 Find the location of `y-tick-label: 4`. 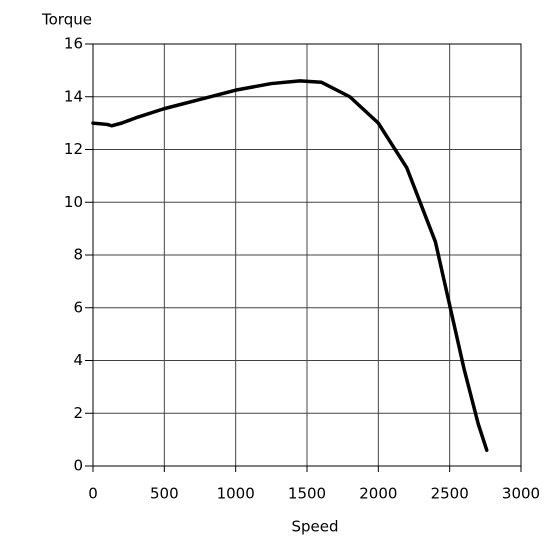

y-tick-label: 4 is located at coordinates (78, 360).